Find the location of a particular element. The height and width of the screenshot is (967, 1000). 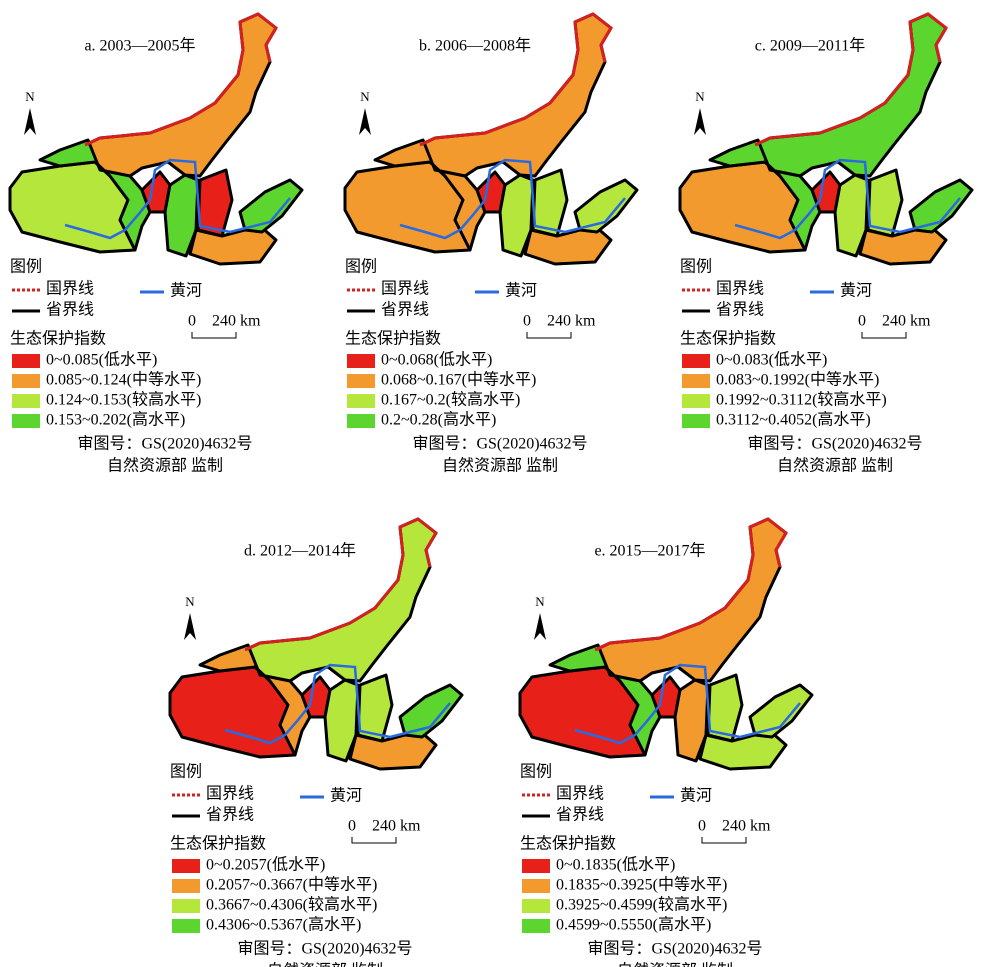

class-label: 0.1835~0.3925(中等水平) is located at coordinates (641, 885).